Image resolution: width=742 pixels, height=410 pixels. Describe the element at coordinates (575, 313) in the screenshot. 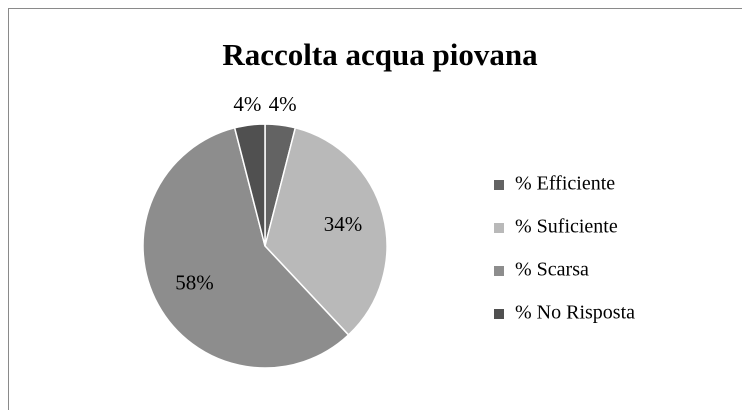

I see `legend-label: % No Risposta` at that location.